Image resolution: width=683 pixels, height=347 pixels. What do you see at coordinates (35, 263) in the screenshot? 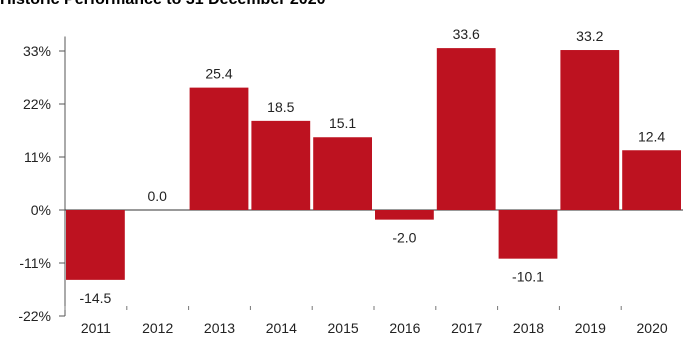
I see `y-tick-label: -11%` at bounding box center [35, 263].